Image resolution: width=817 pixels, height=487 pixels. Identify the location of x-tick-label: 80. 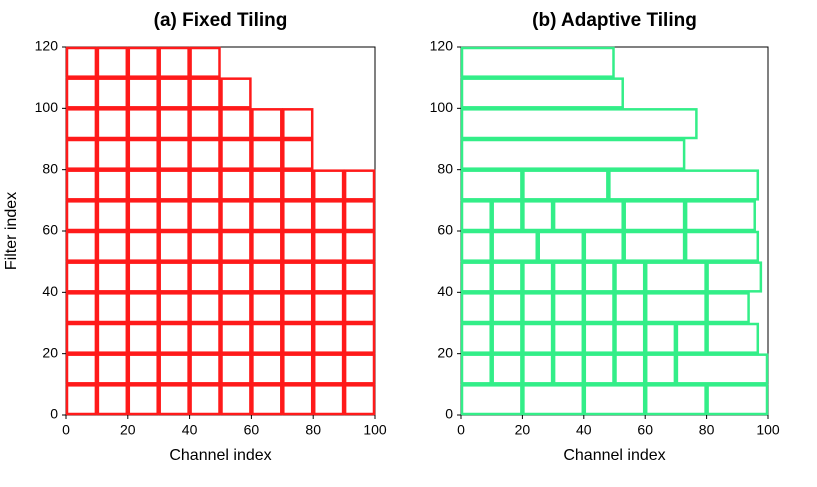
(707, 430).